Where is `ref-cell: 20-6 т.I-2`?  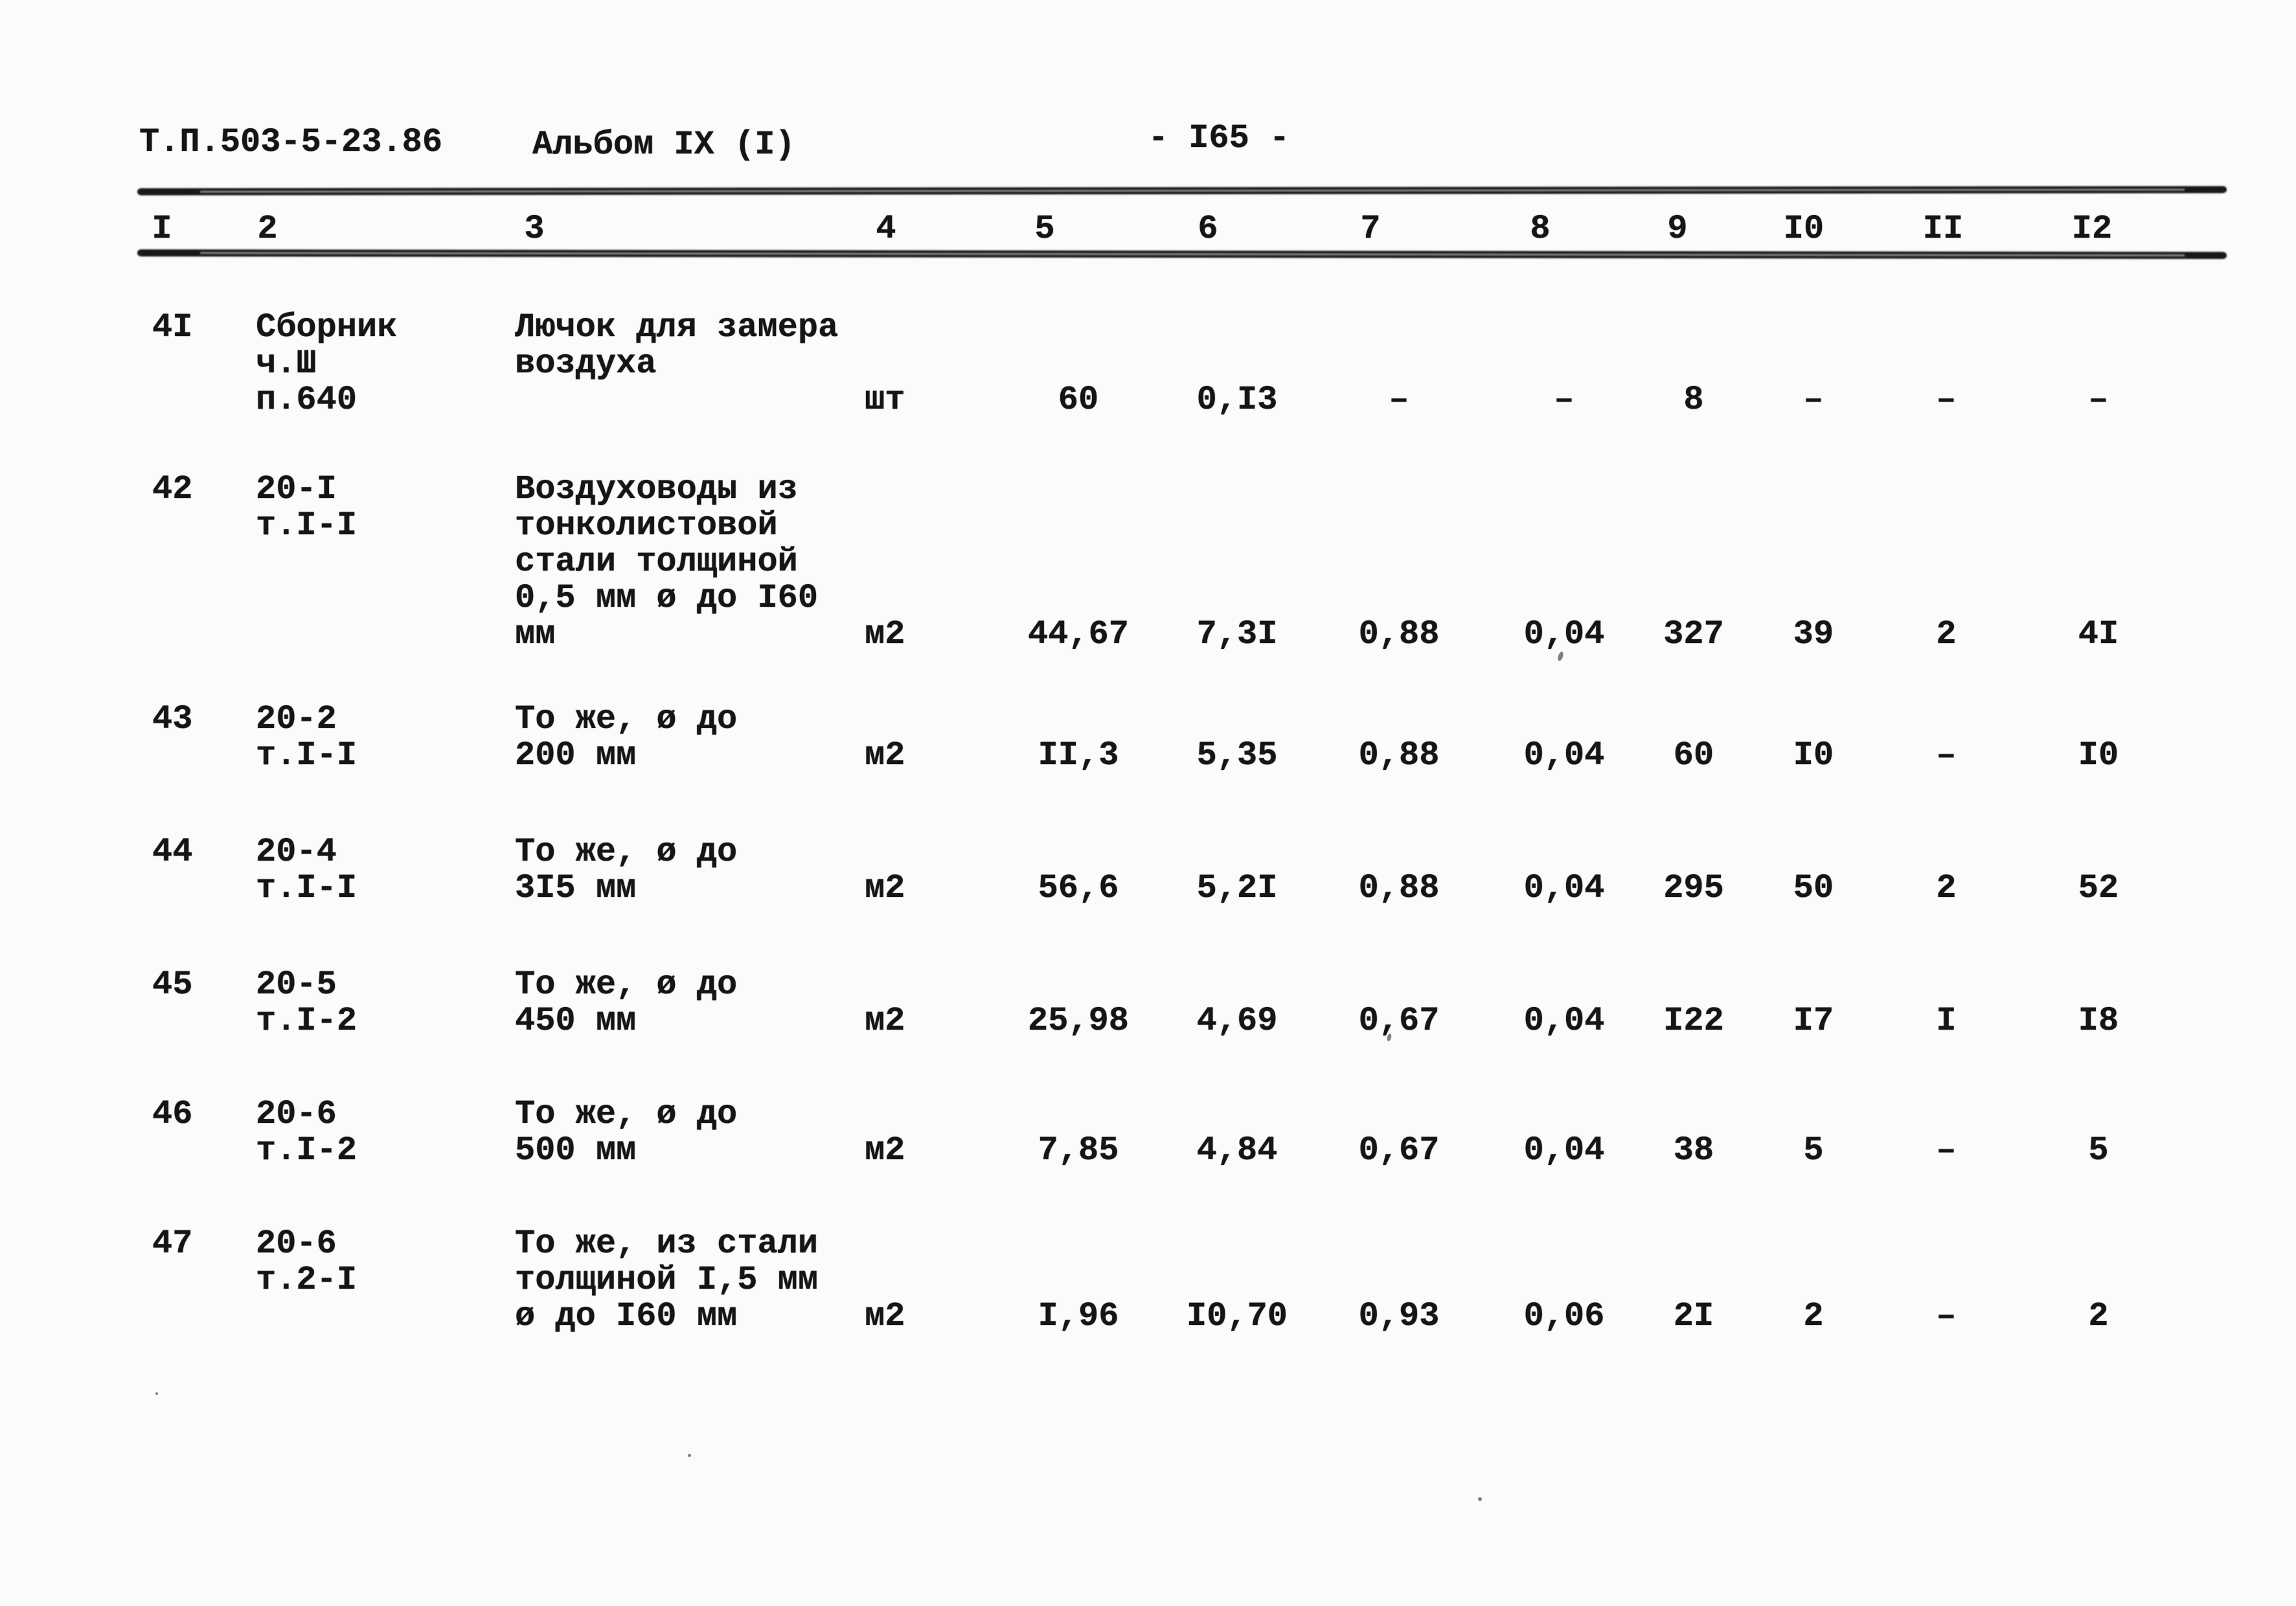 ref-cell: 20-6 т.I-2 is located at coordinates (307, 1132).